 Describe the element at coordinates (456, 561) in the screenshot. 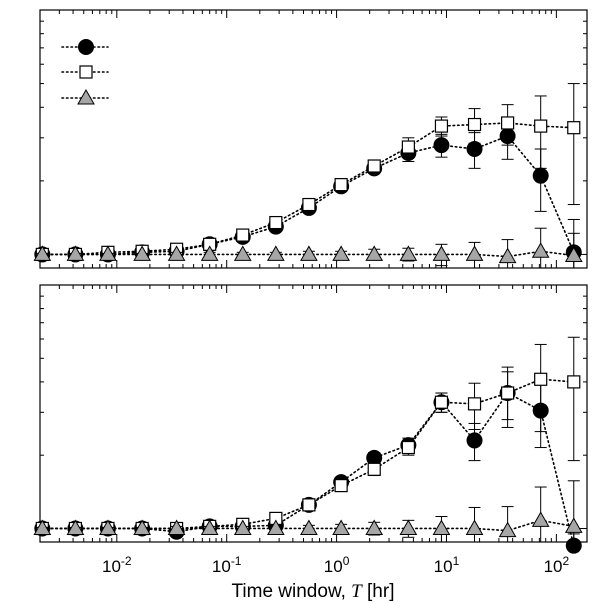

I see `x-tick-exponent: 1` at that location.